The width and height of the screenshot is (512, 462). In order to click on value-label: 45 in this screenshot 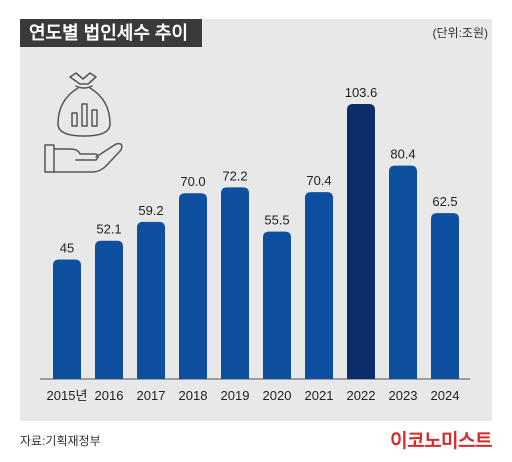, I will do `click(67, 248)`.